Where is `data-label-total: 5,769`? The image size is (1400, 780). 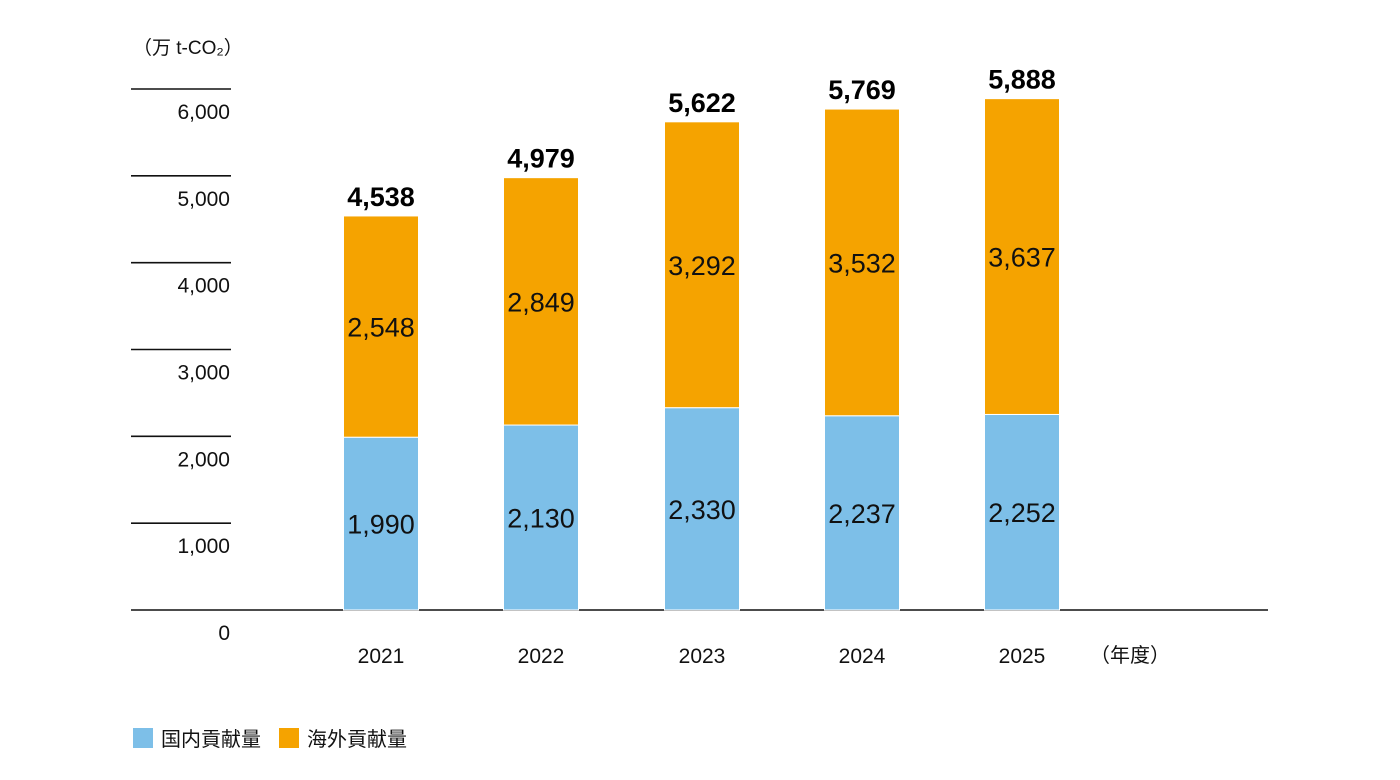
data-label-total: 5,769 is located at coordinates (862, 90).